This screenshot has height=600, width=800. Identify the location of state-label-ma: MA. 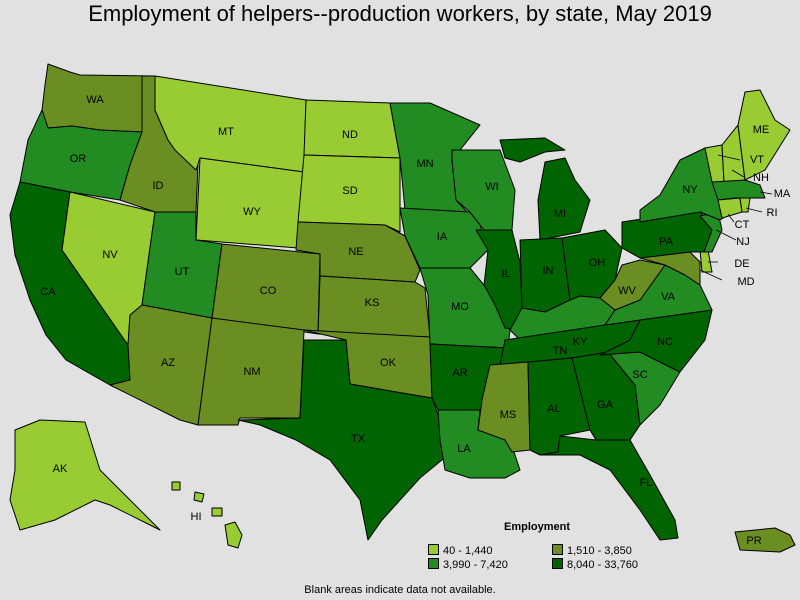
(782, 194).